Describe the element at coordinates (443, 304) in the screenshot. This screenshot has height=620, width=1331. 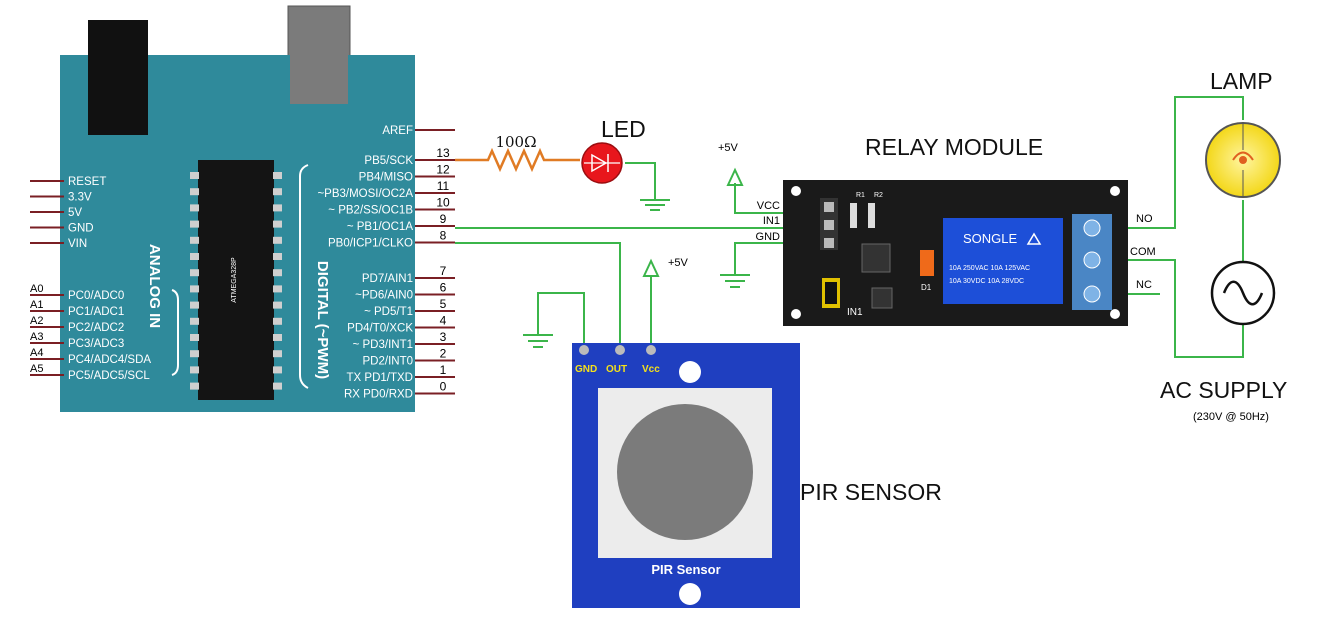
I see `digital-pin-number: 5` at that location.